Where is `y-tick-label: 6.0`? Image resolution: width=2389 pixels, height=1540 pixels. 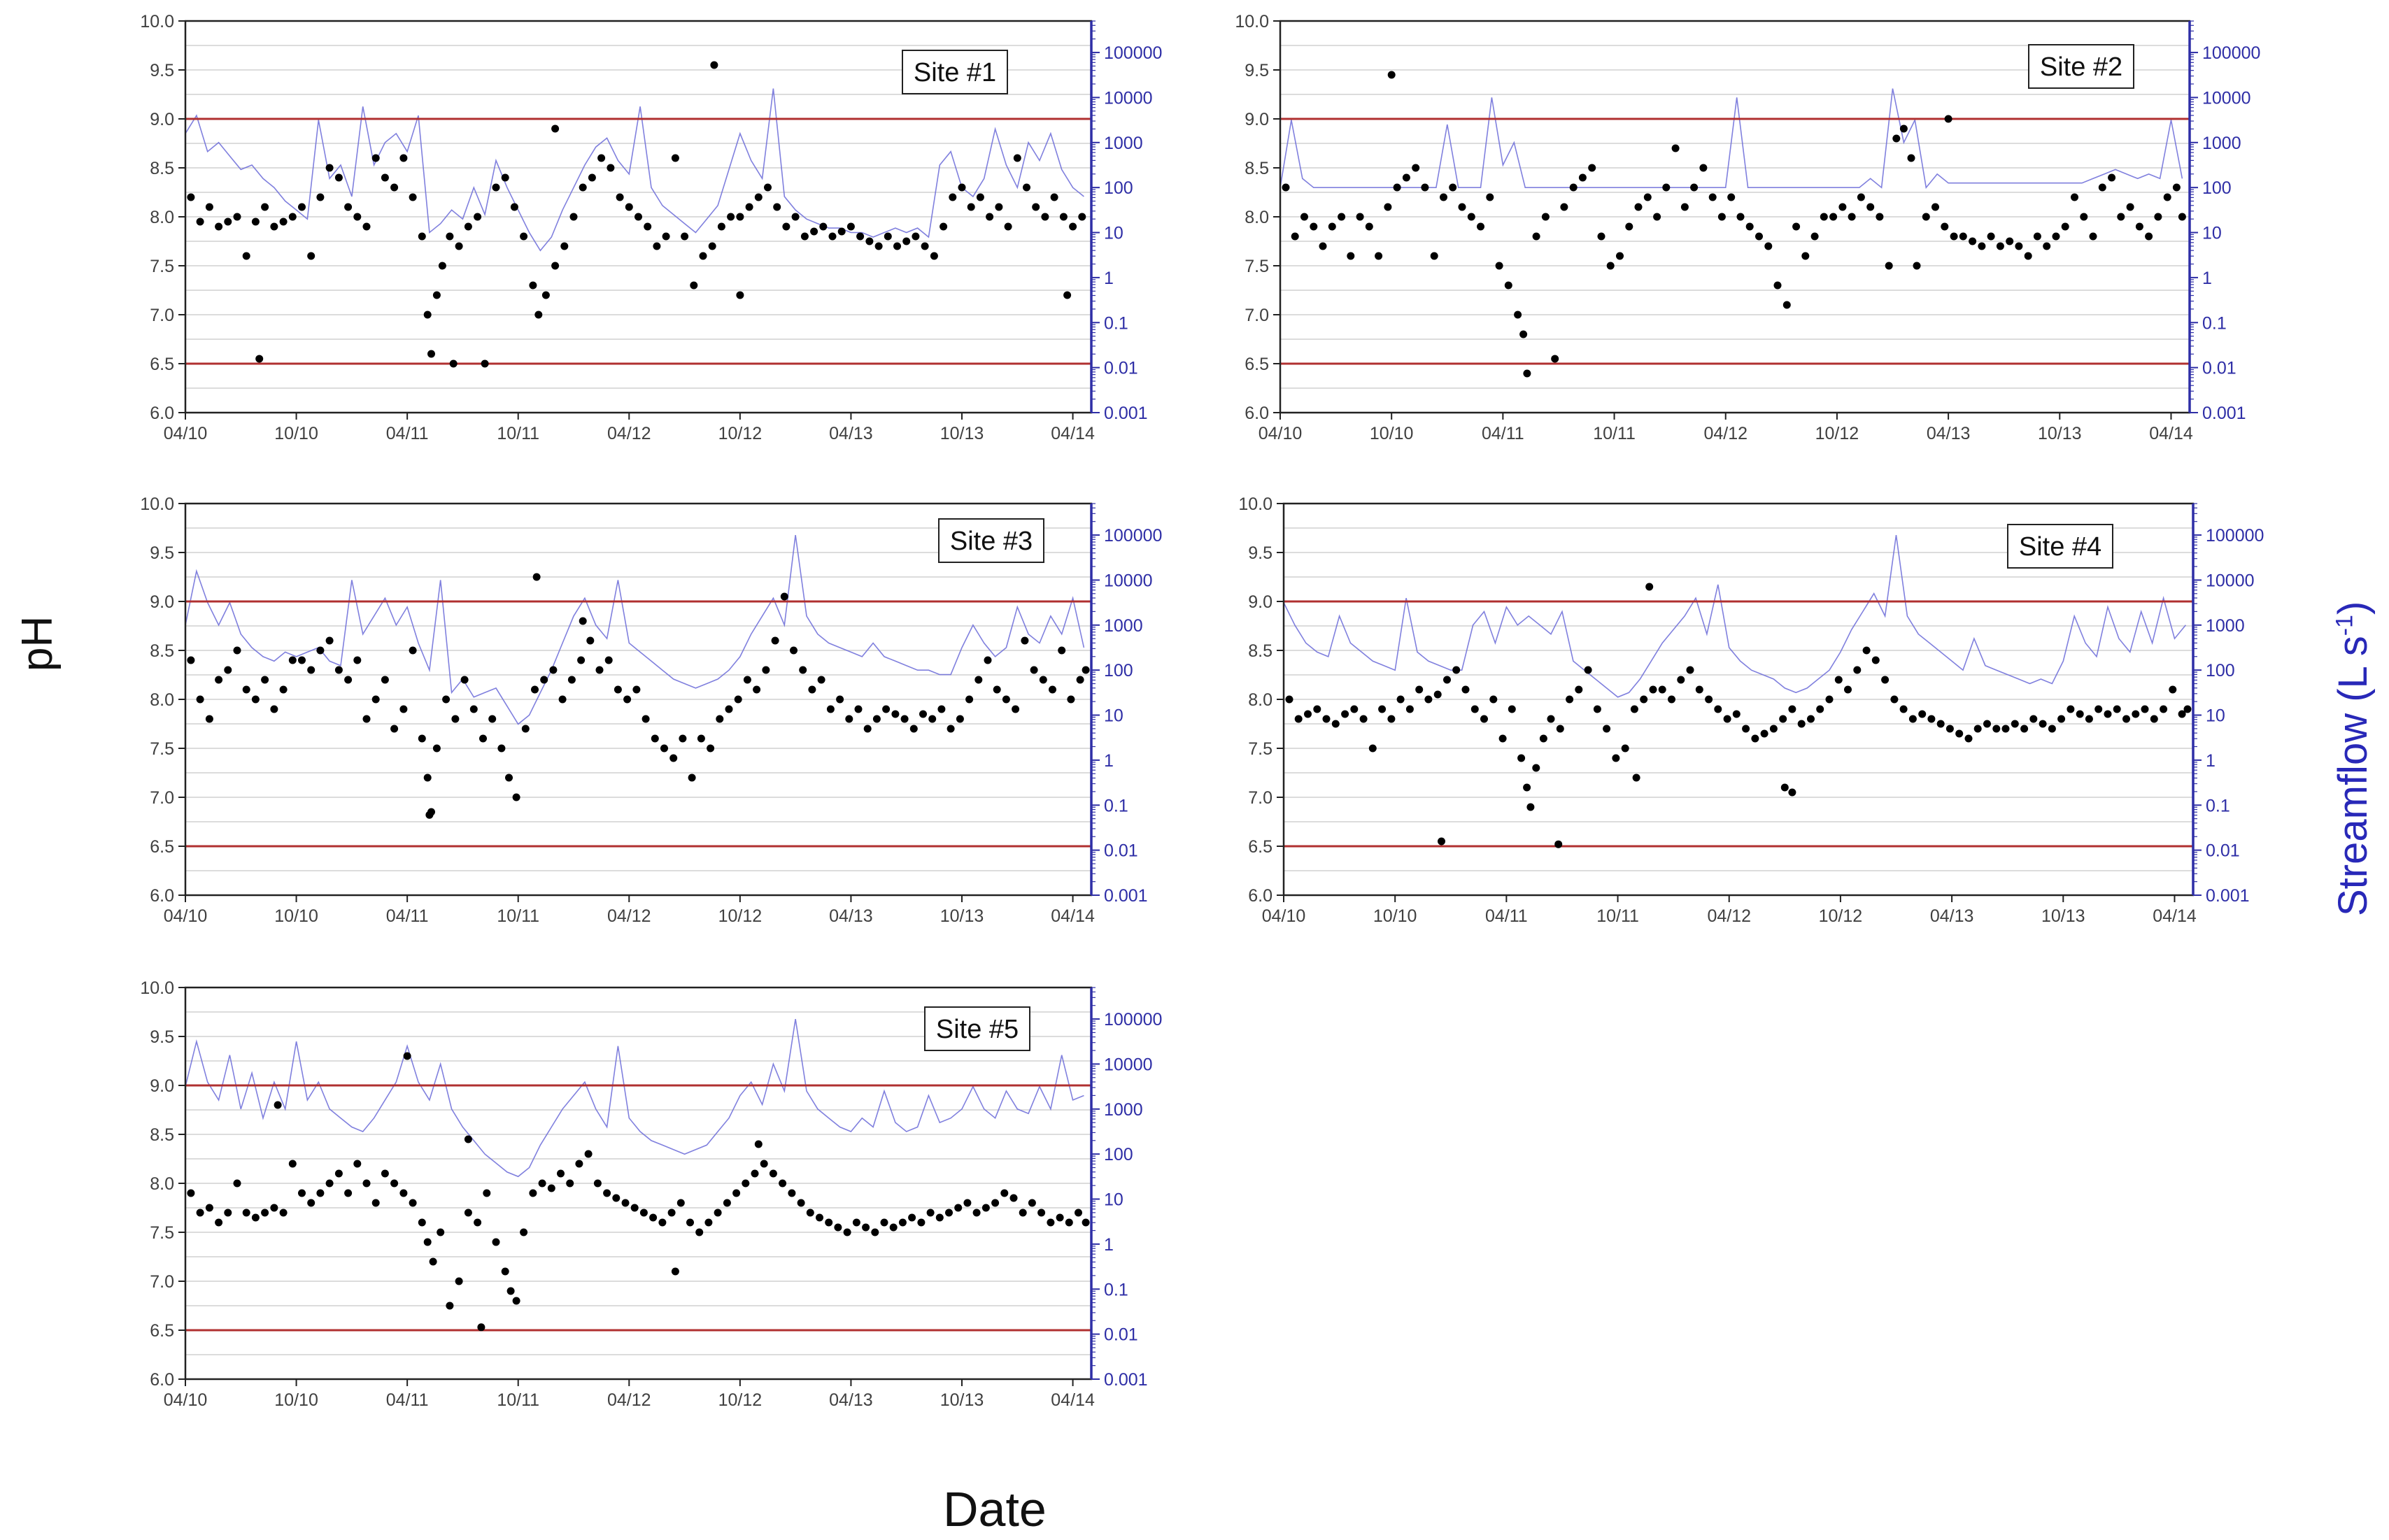 y-tick-label: 6.0 is located at coordinates (1257, 414).